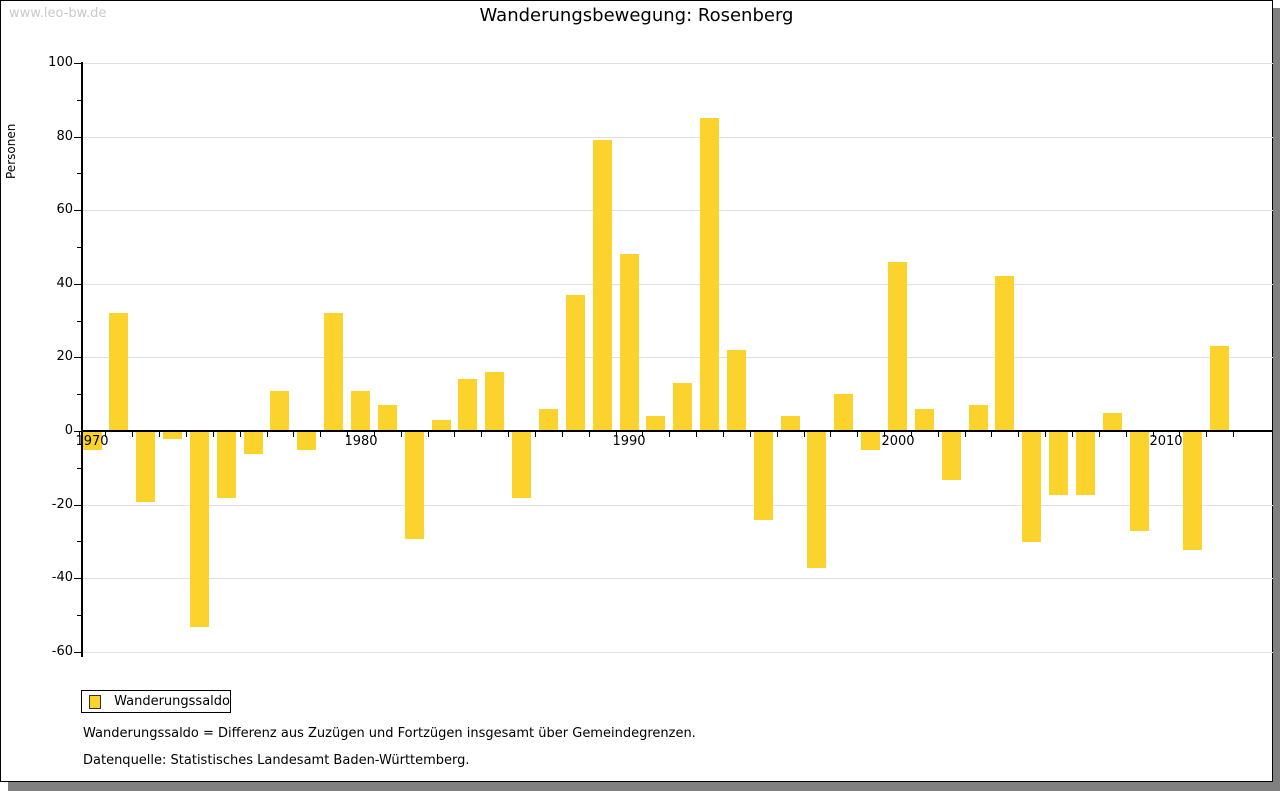  Describe the element at coordinates (951, 456) in the screenshot. I see `bar-2002` at that location.